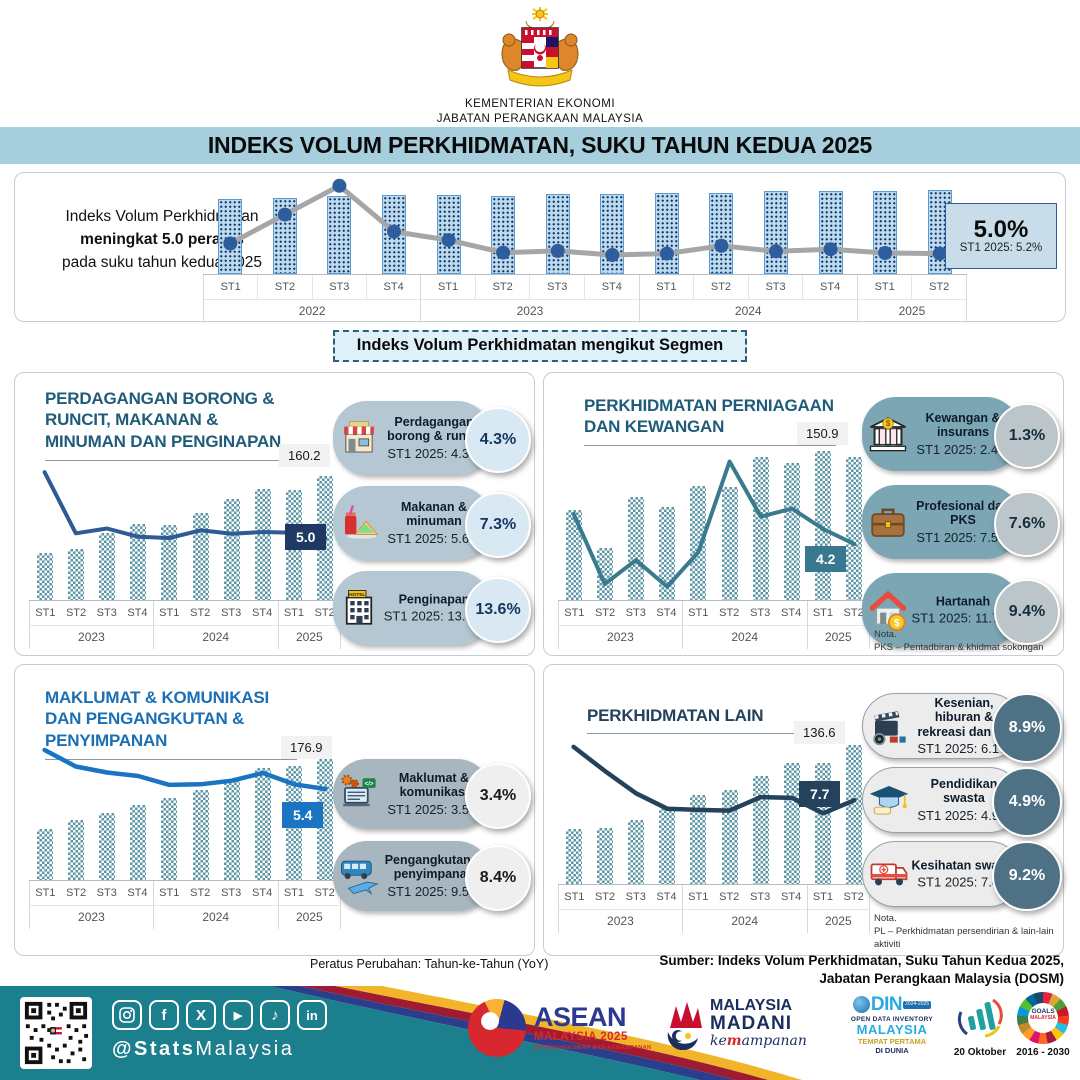  I want to click on index-peak-label: 176.9, so click(306, 747).